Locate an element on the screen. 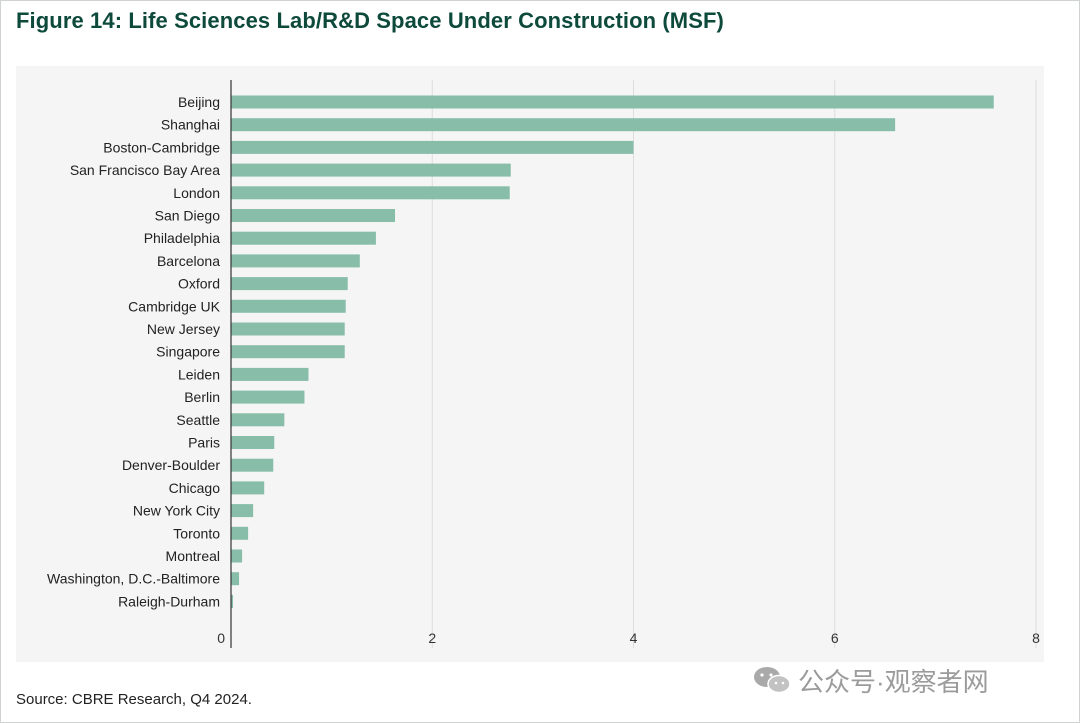  x-tick-label: 0 is located at coordinates (221, 638).